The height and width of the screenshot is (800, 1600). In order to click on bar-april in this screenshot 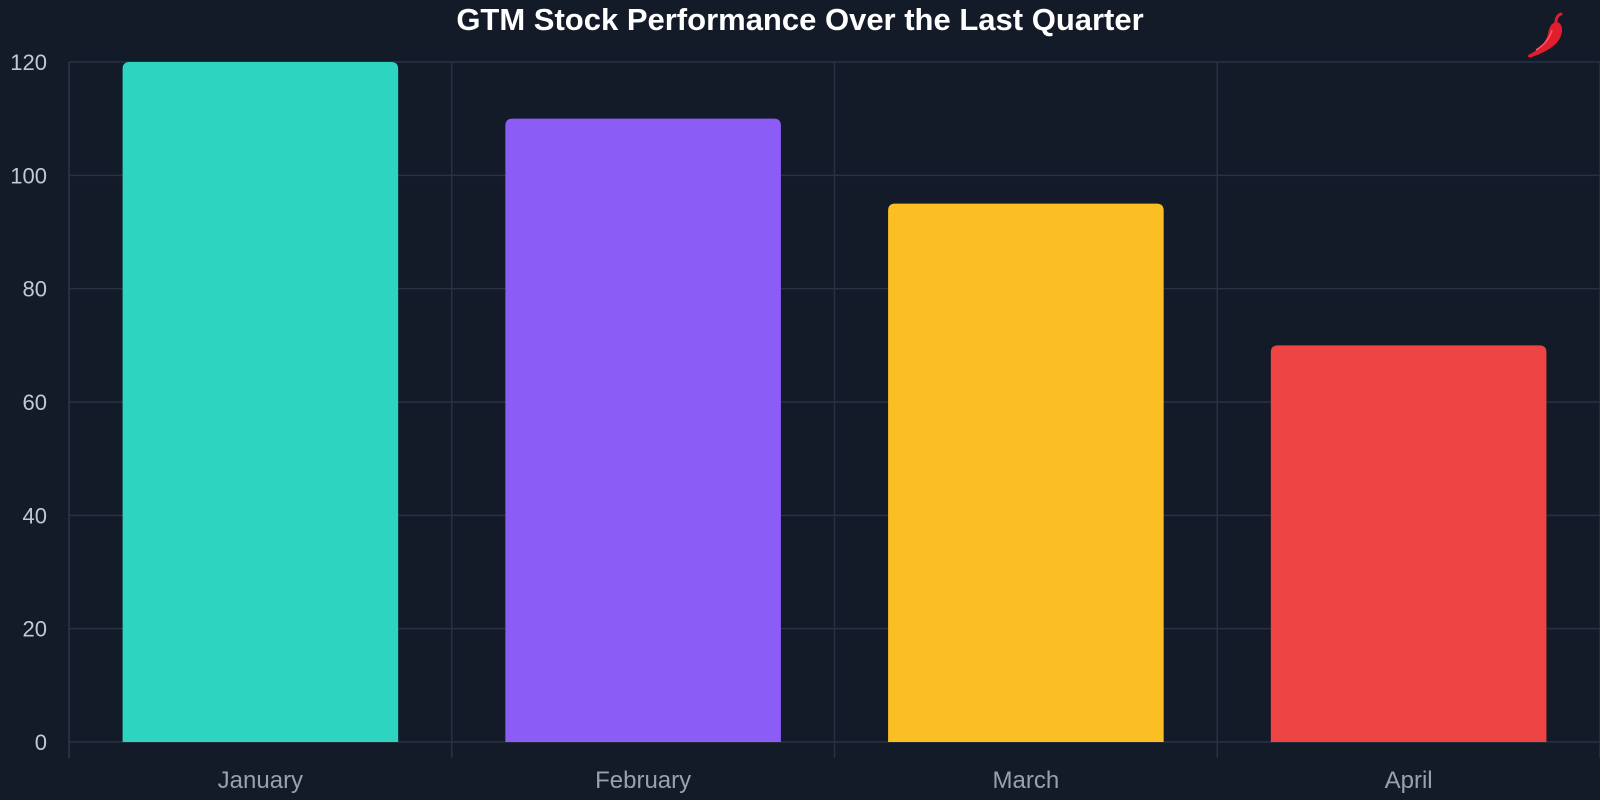, I will do `click(1408, 543)`.